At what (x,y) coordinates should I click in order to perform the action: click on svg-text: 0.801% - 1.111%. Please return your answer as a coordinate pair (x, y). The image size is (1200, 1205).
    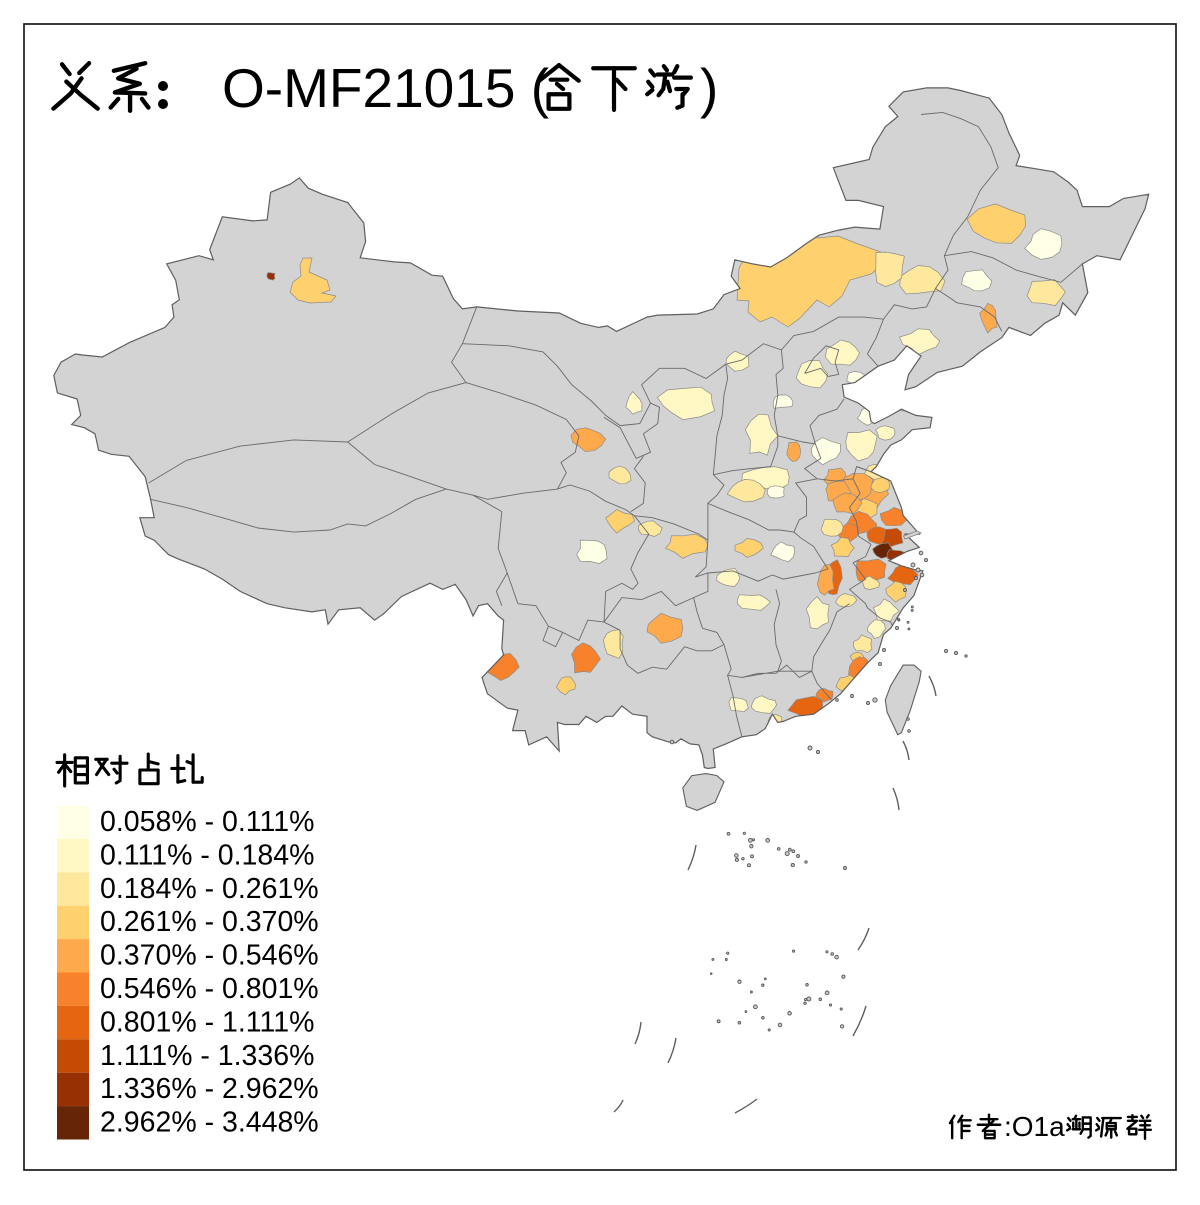
    Looking at the image, I should click on (207, 1022).